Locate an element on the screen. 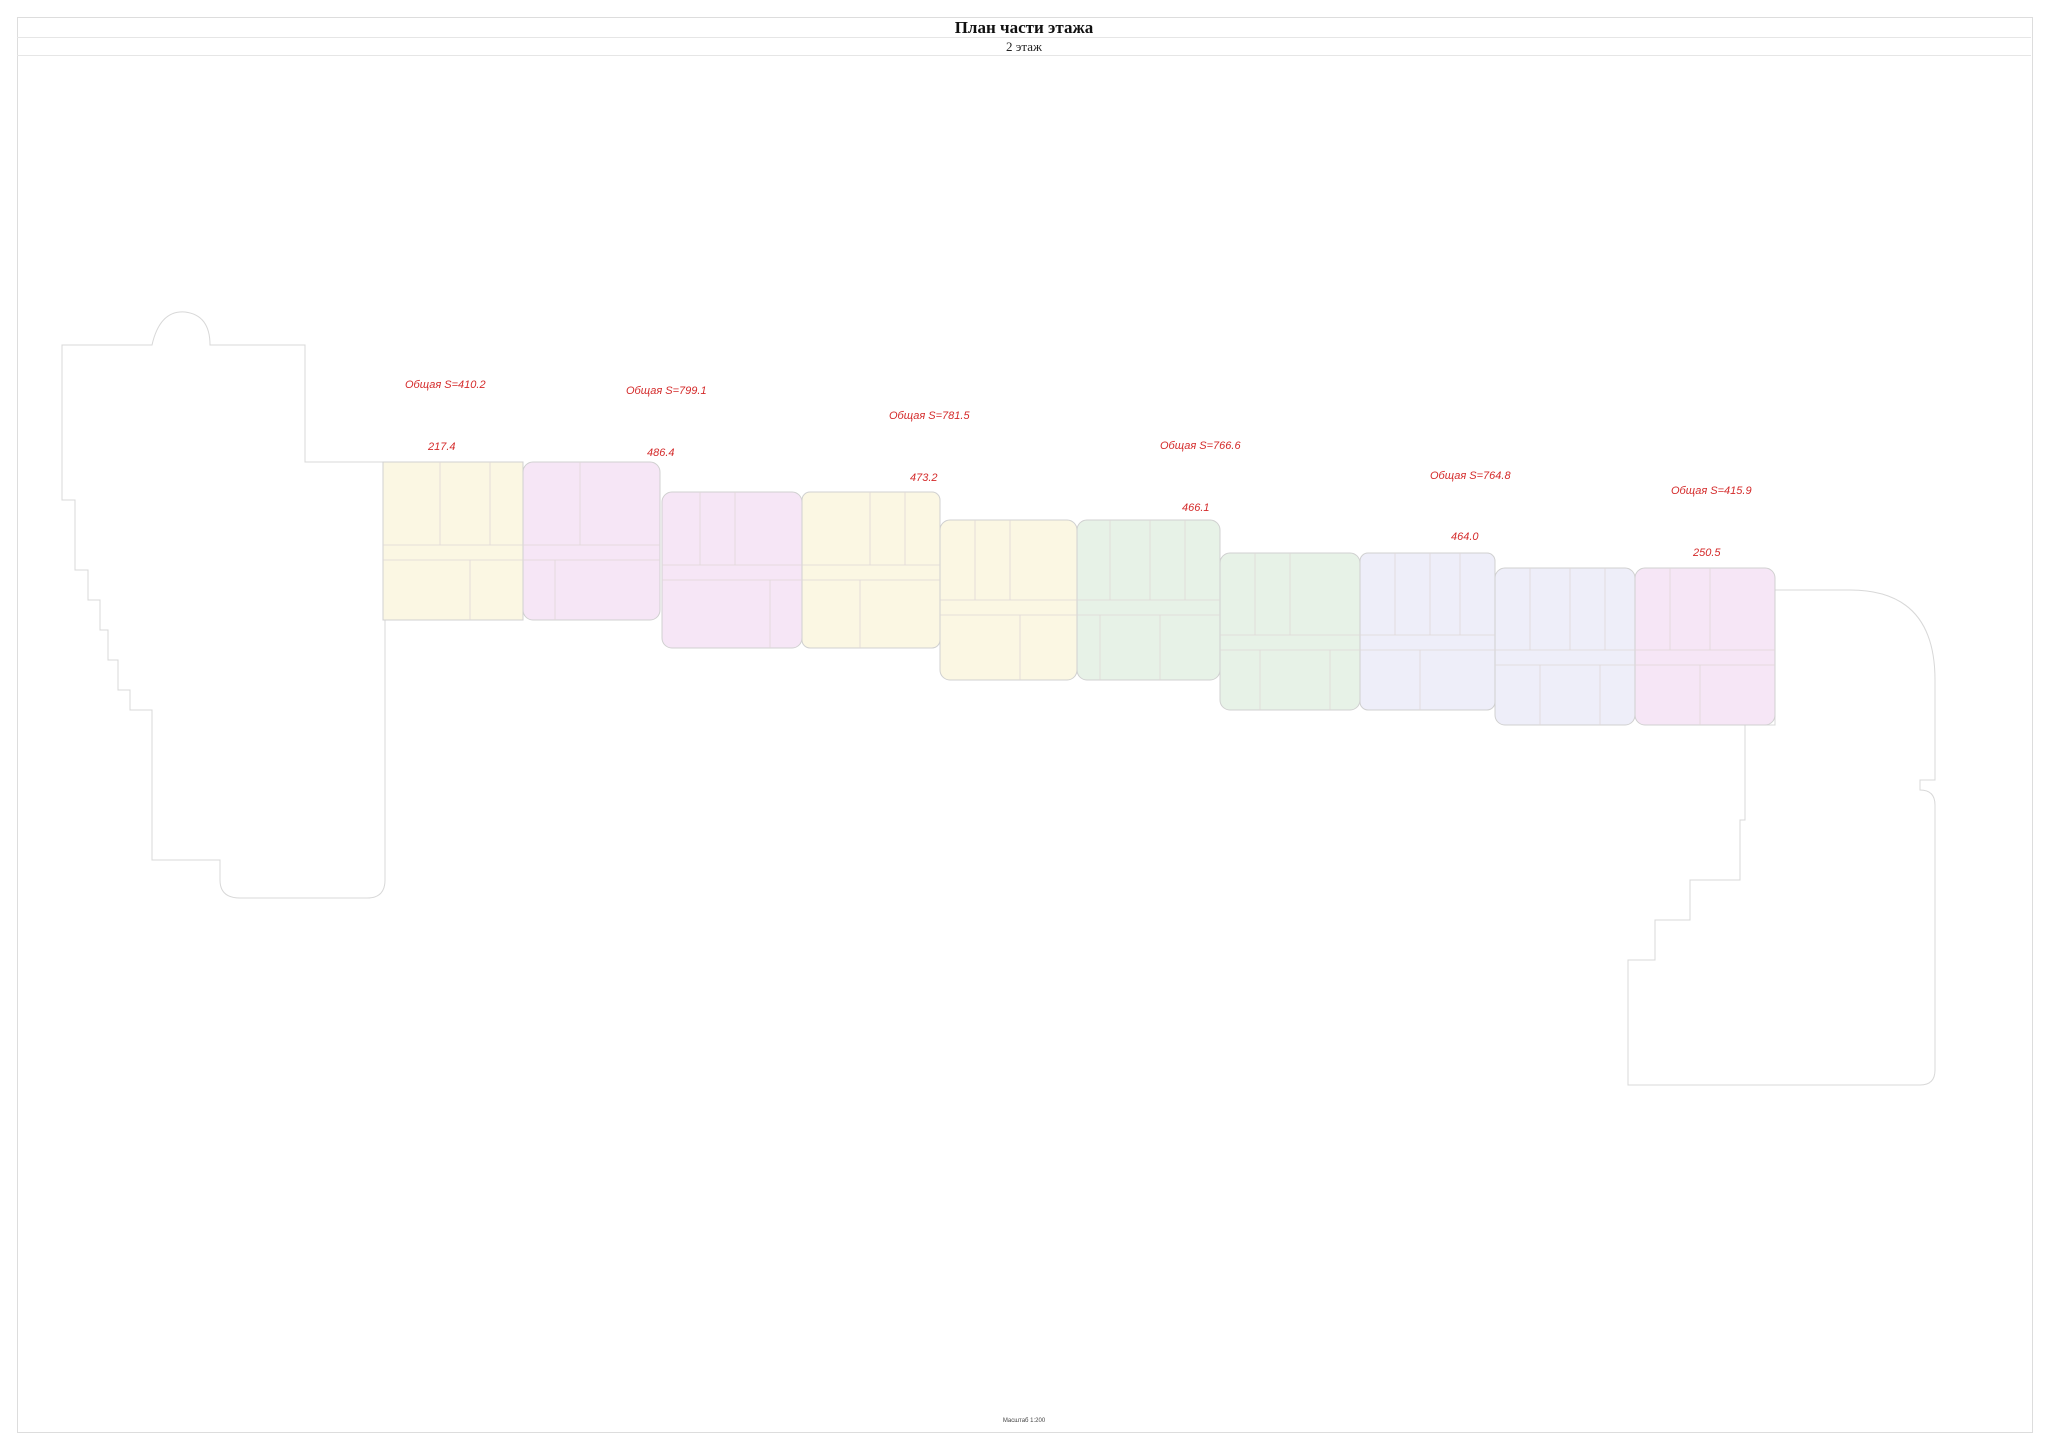  section-4-lavender is located at coordinates (1427, 631).